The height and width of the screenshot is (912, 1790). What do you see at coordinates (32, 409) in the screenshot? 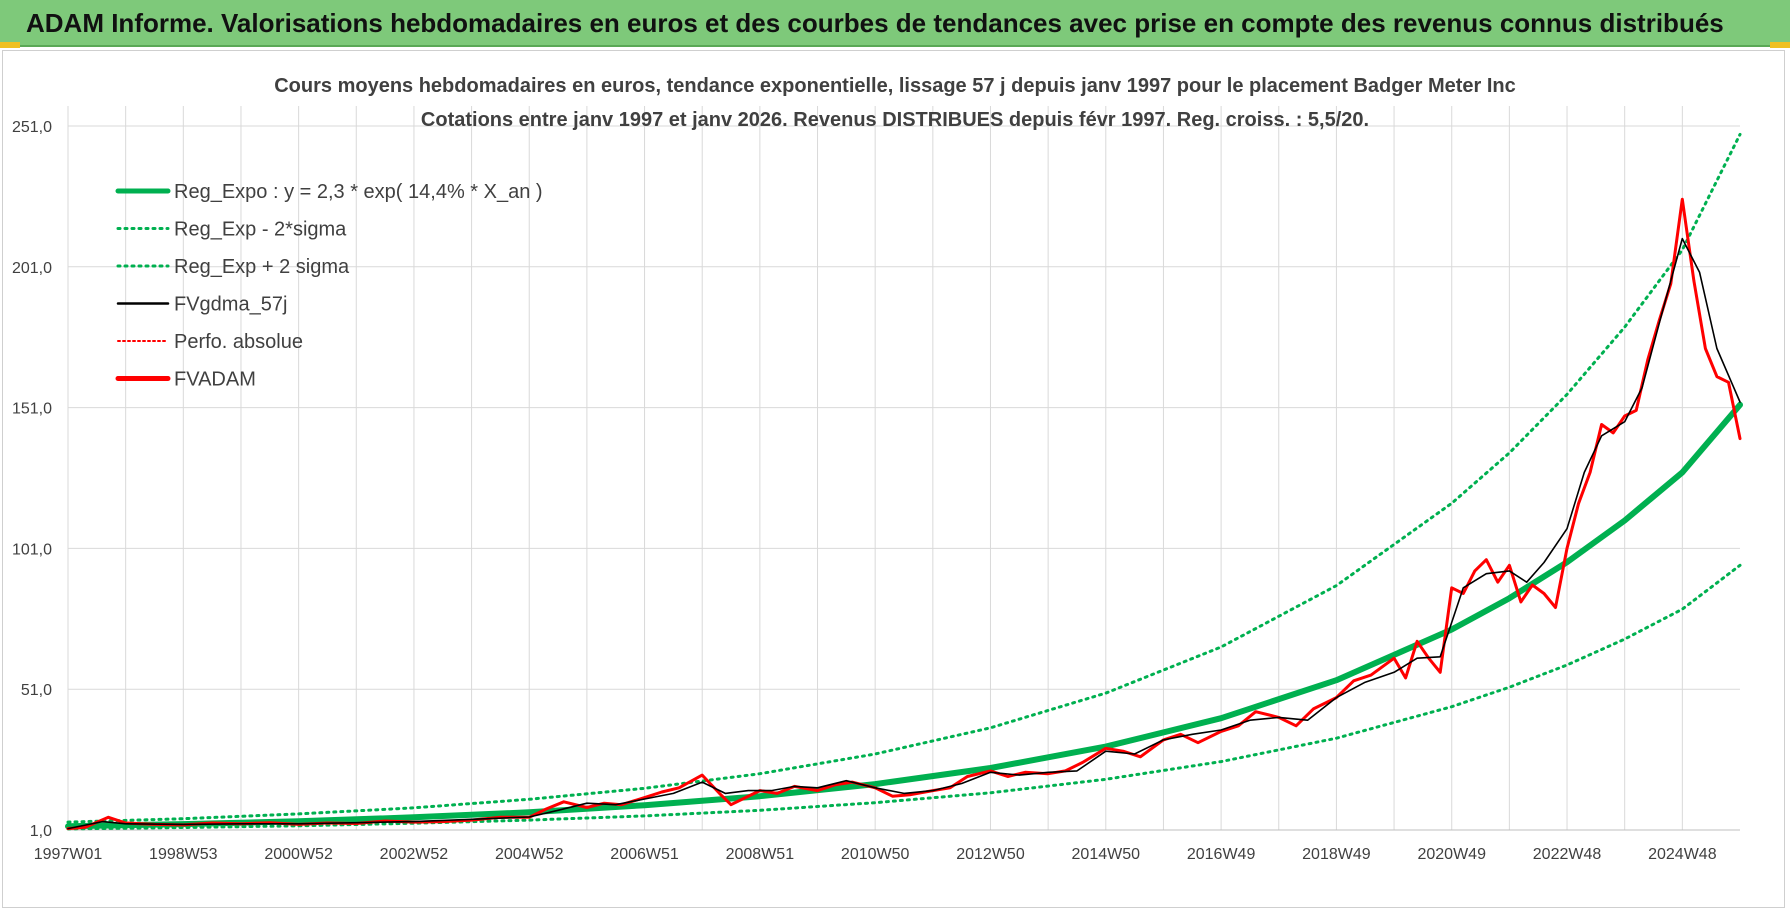
I see `y-tick-label: 151,0` at bounding box center [32, 409].